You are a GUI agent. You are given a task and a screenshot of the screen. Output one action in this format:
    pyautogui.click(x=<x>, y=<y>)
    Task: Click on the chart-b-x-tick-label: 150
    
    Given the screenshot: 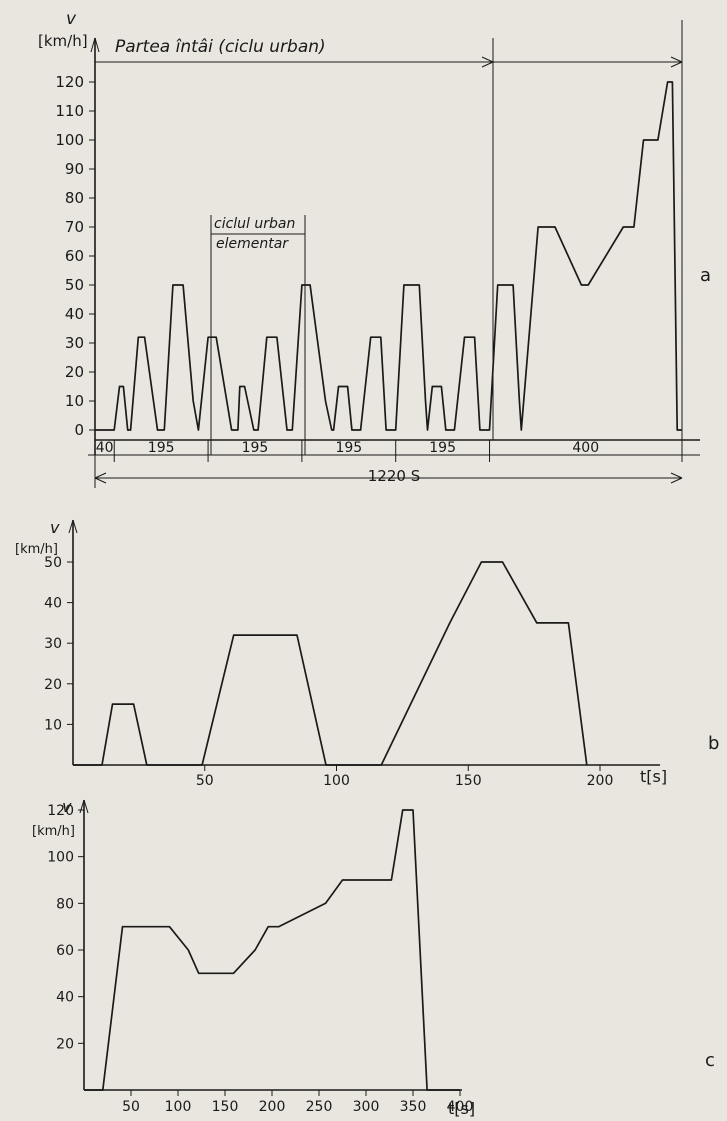 What is the action you would take?
    pyautogui.click(x=468, y=781)
    